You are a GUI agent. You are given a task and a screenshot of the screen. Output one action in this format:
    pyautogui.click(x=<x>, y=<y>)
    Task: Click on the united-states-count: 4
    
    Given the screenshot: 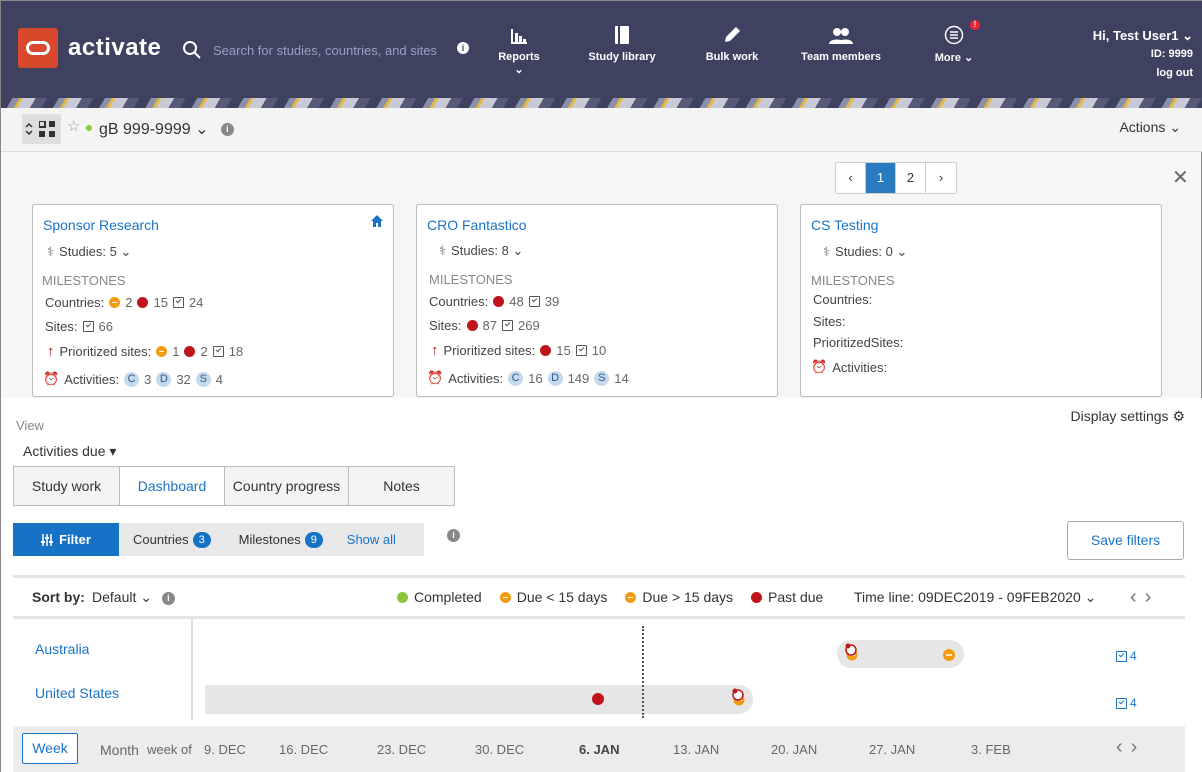 What is the action you would take?
    pyautogui.click(x=1126, y=703)
    